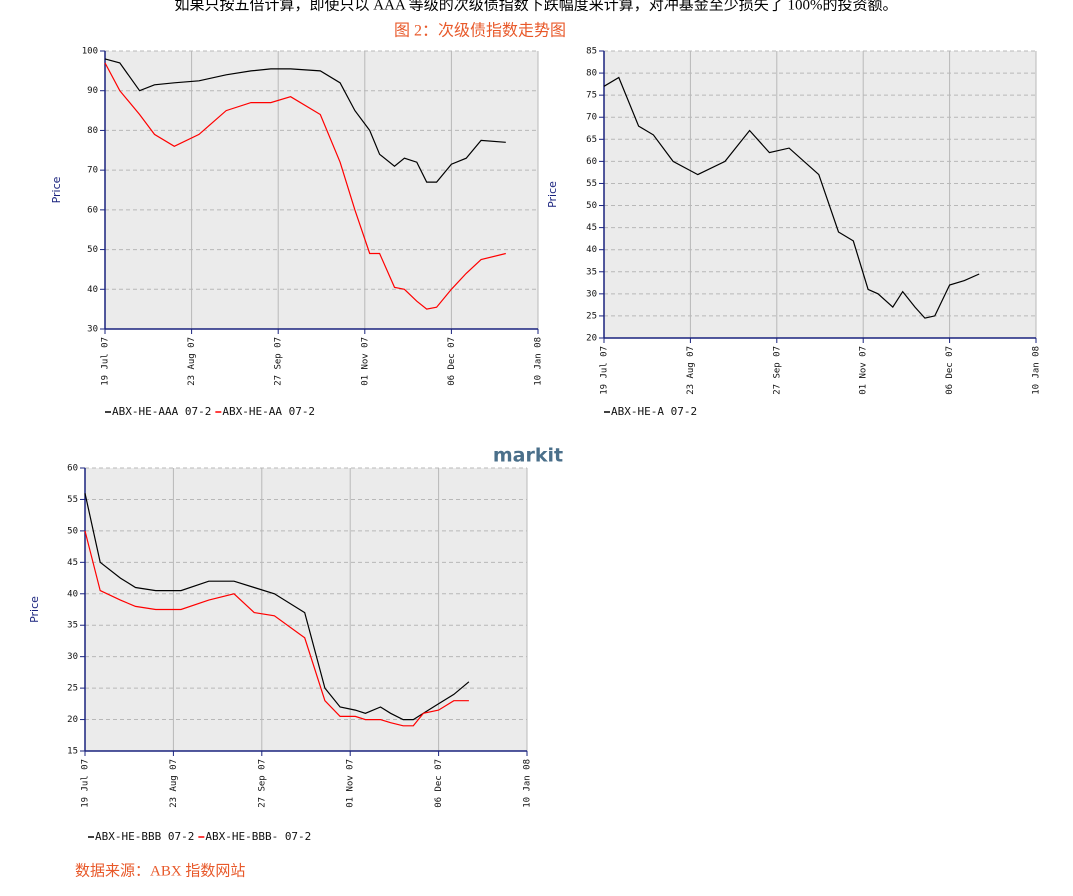 This screenshot has width=1073, height=896. I want to click on legend-label: ABX-HE-A 07-2, so click(654, 411).